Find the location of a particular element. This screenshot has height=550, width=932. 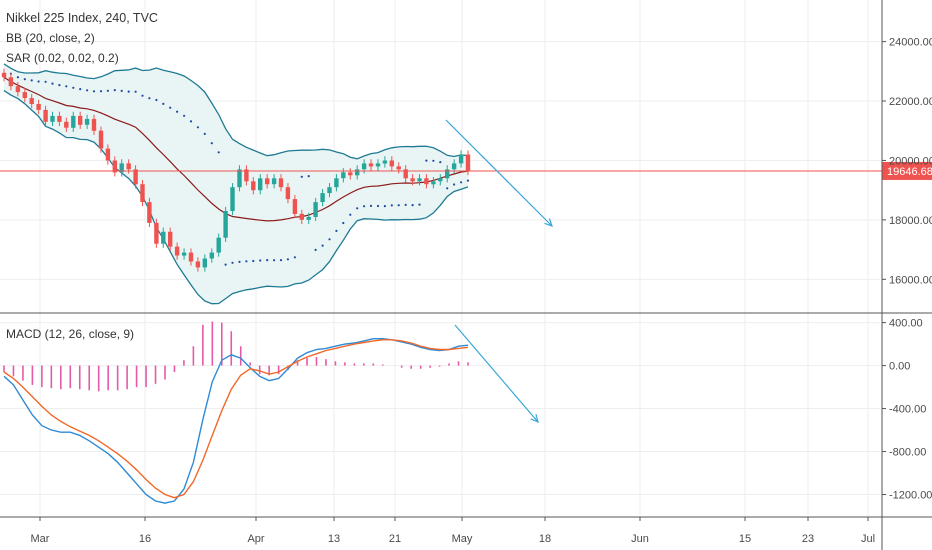

legend-macd: MACD (12, 26, close, 9) is located at coordinates (70, 334).